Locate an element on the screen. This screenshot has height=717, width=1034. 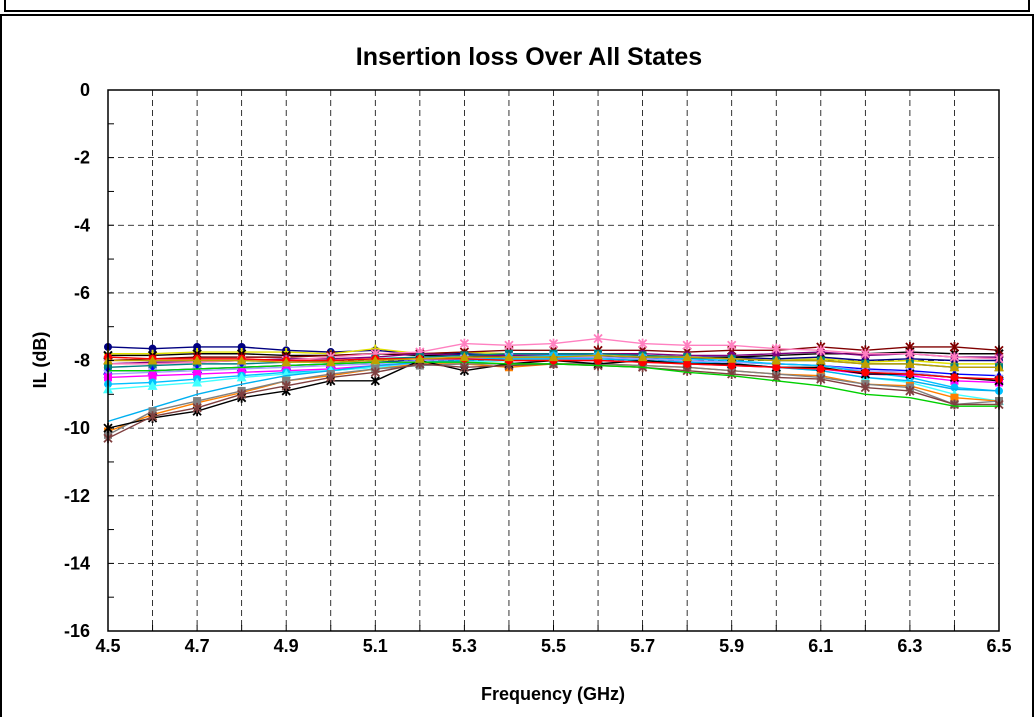
y-tick-label: -12 is located at coordinates (77, 496).